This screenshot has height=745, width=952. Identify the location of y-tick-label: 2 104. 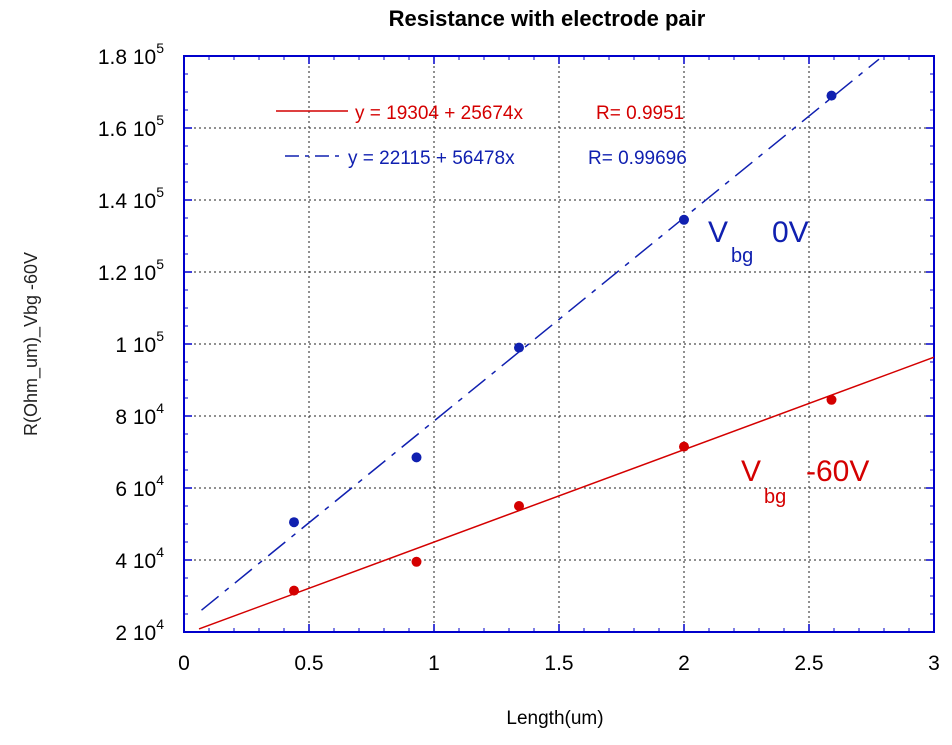
(139, 630).